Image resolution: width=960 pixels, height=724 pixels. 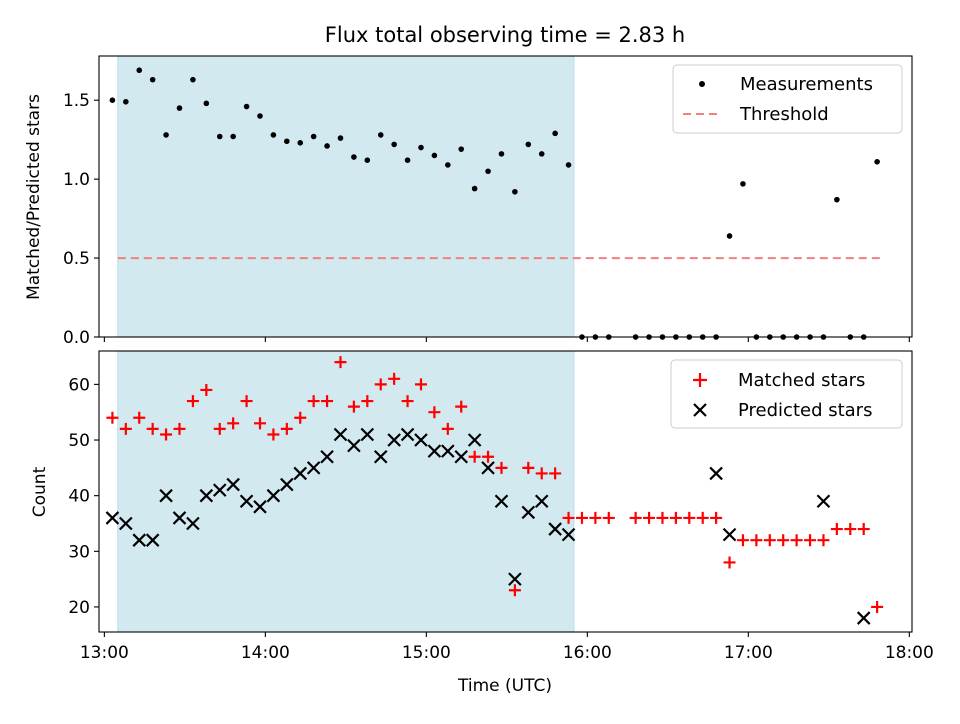 What do you see at coordinates (104, 653) in the screenshot?
I see `x-tick-label: 13:00` at bounding box center [104, 653].